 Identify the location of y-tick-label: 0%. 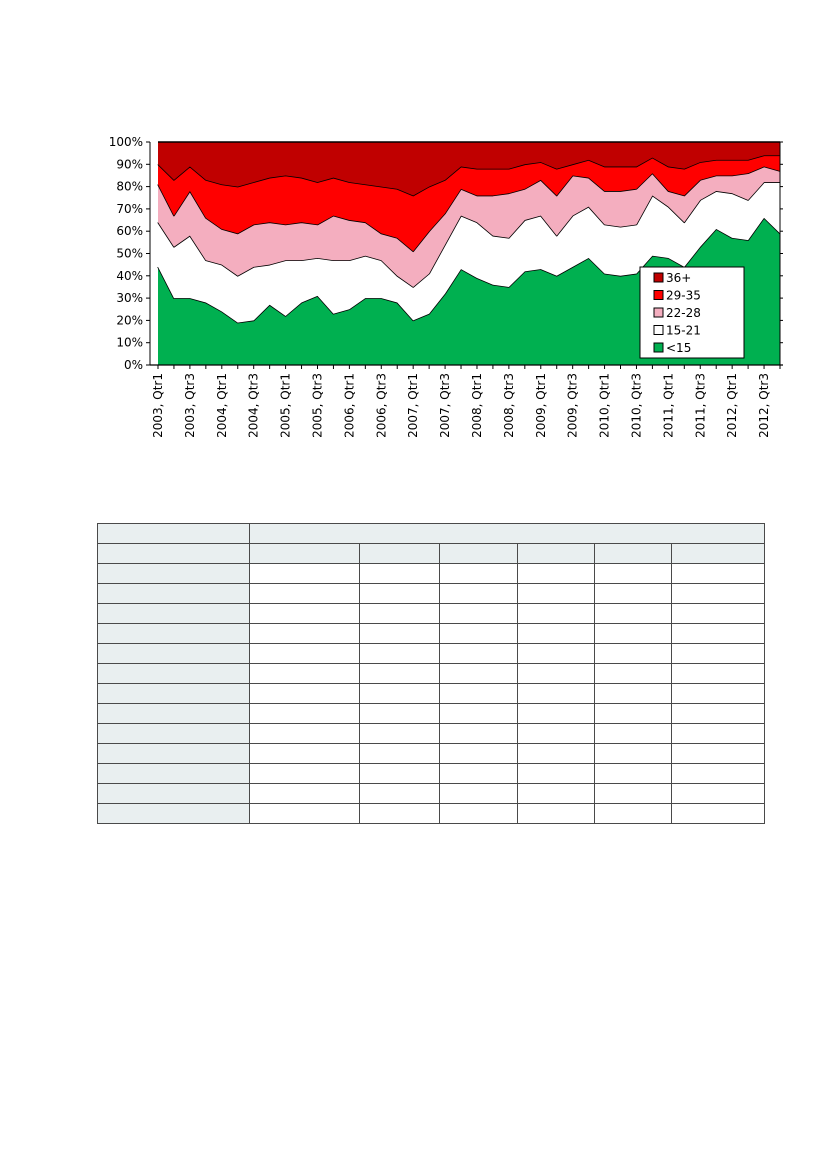
(133, 365).